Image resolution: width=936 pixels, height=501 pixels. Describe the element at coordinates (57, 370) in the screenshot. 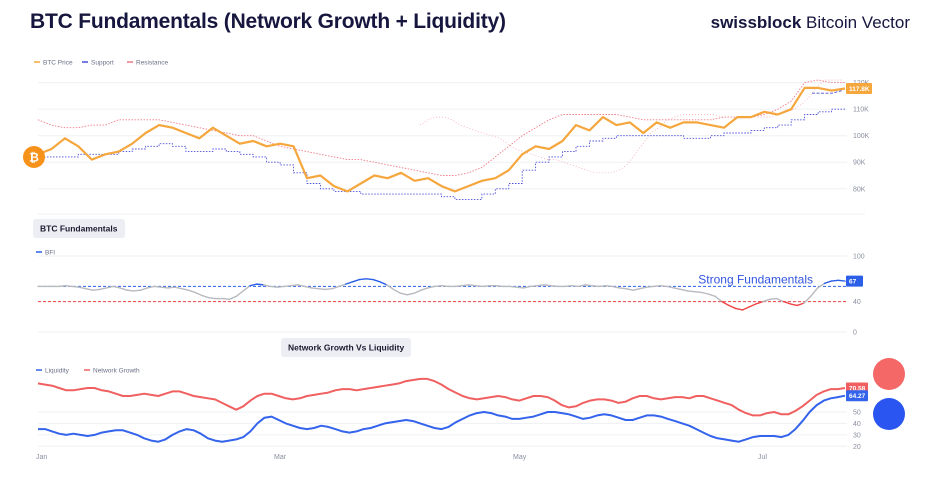

I see `legend-liquidity-label: Liquidity` at that location.